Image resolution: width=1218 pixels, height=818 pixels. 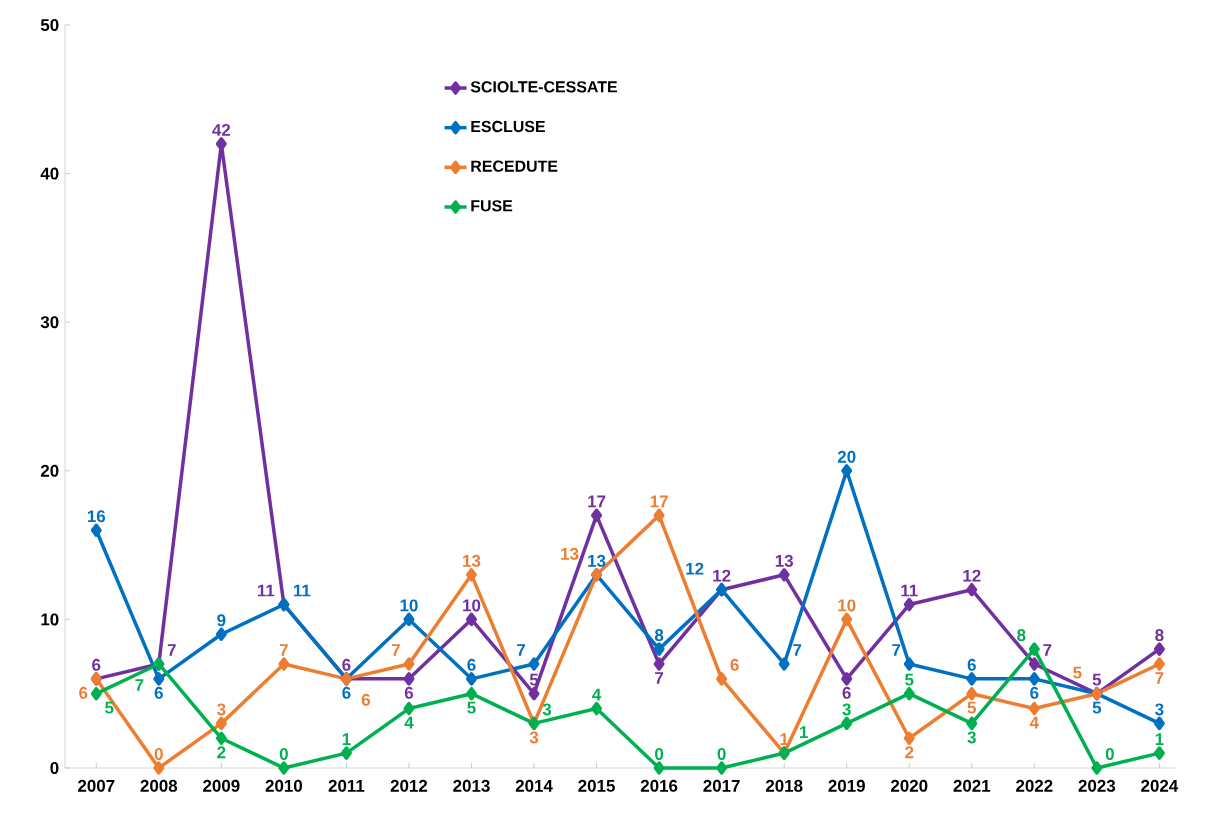 I want to click on x-tick-label: 2008, so click(x=159, y=785).